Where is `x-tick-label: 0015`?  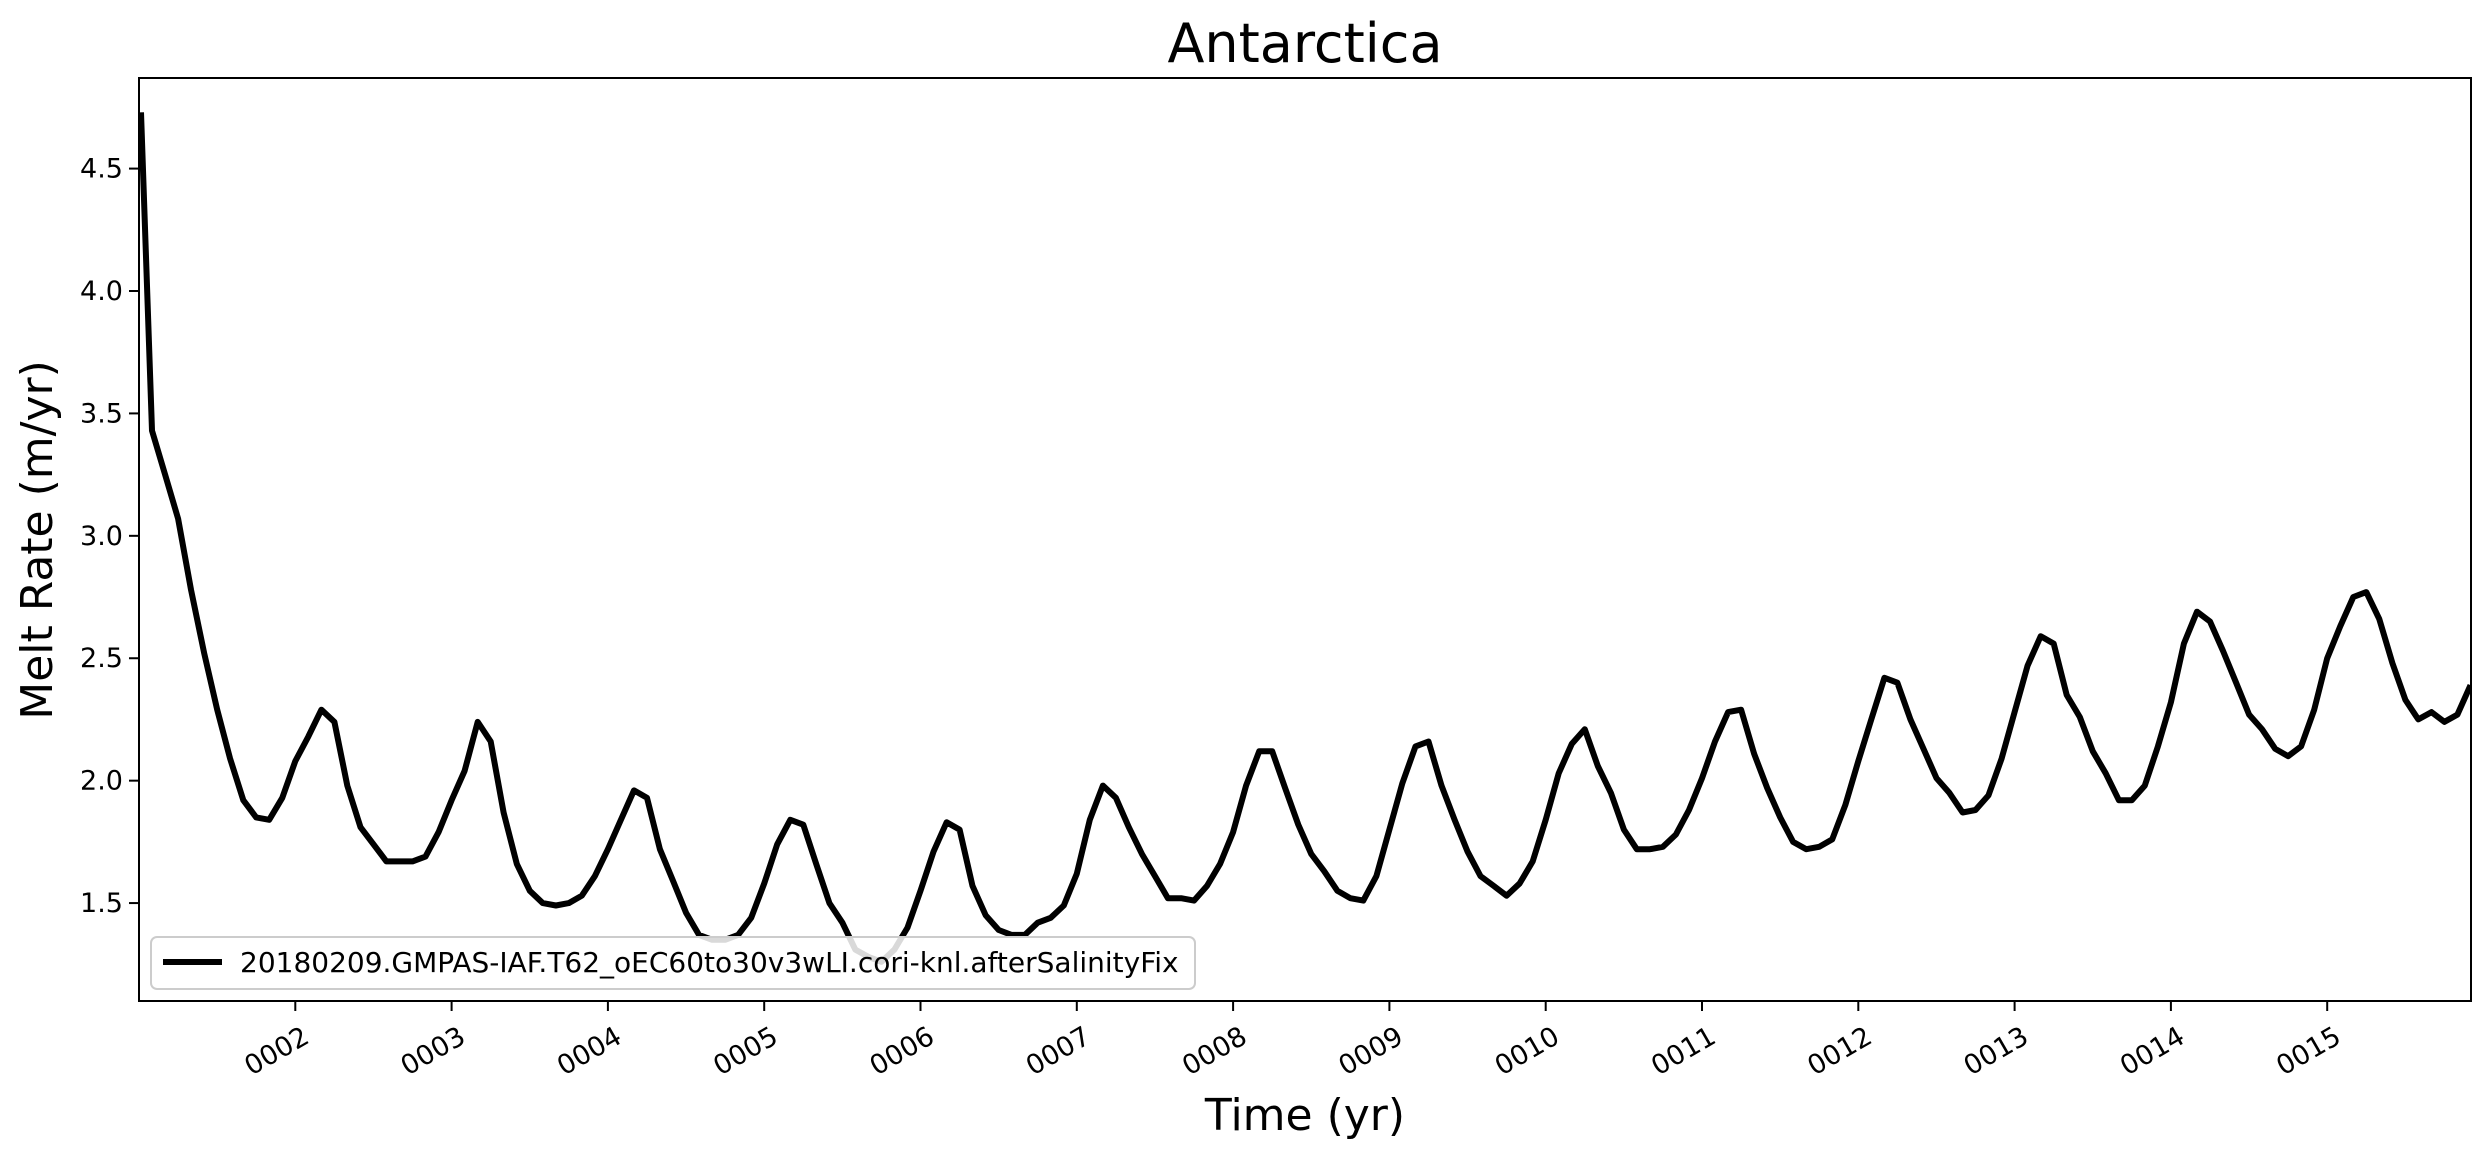
x-tick-label: 0015 is located at coordinates (2308, 1051).